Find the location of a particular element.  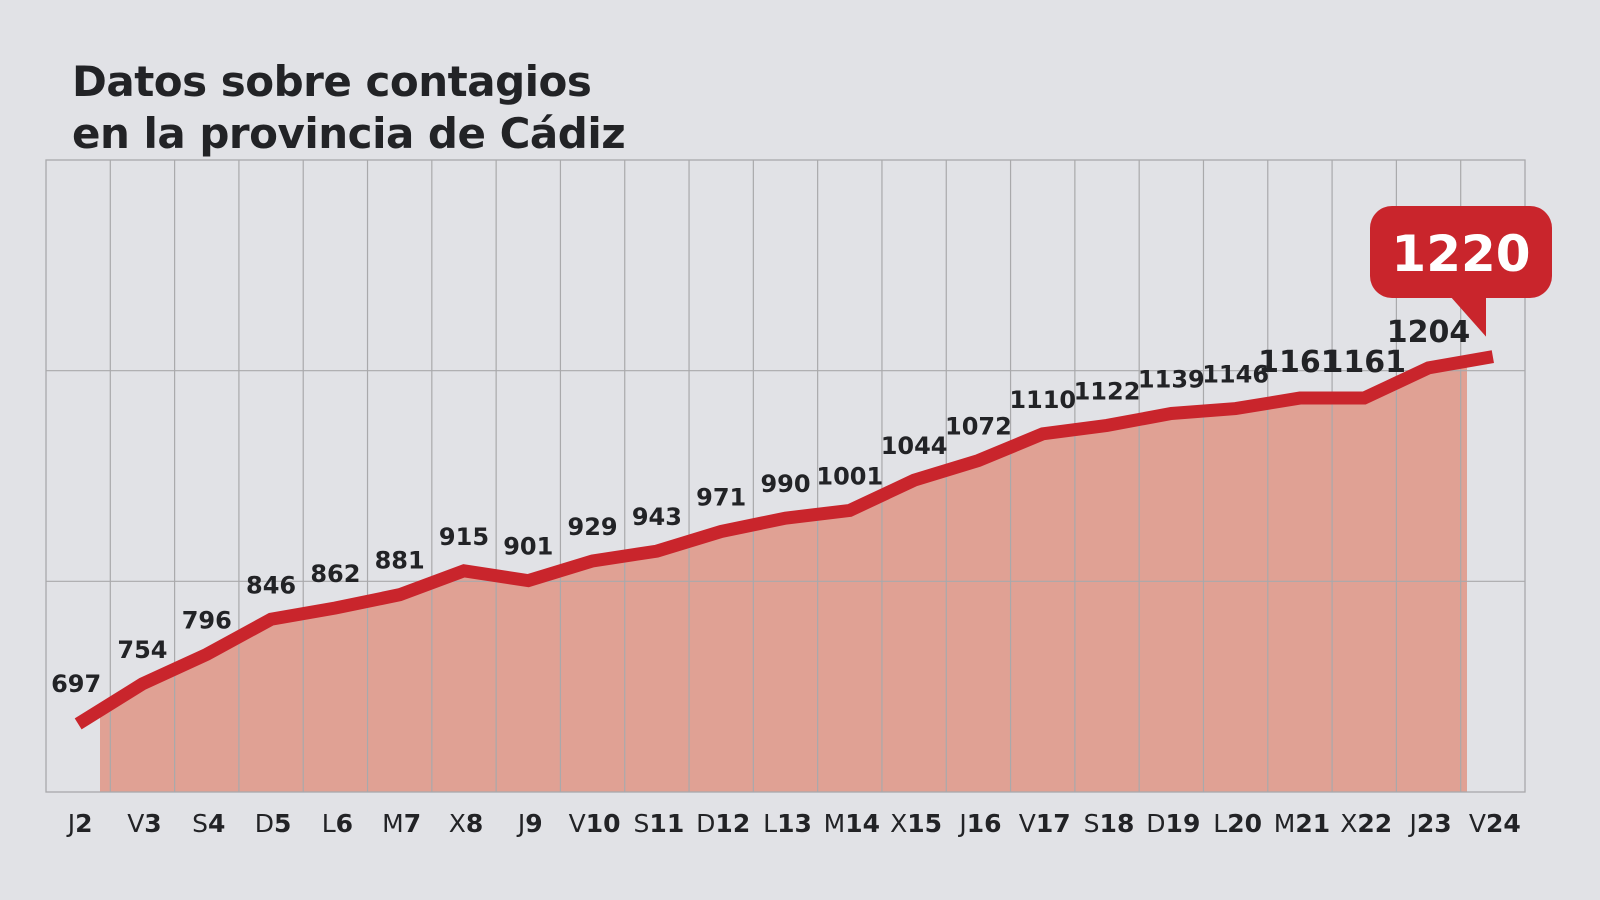

x-tick-label: M14 is located at coordinates (852, 823).